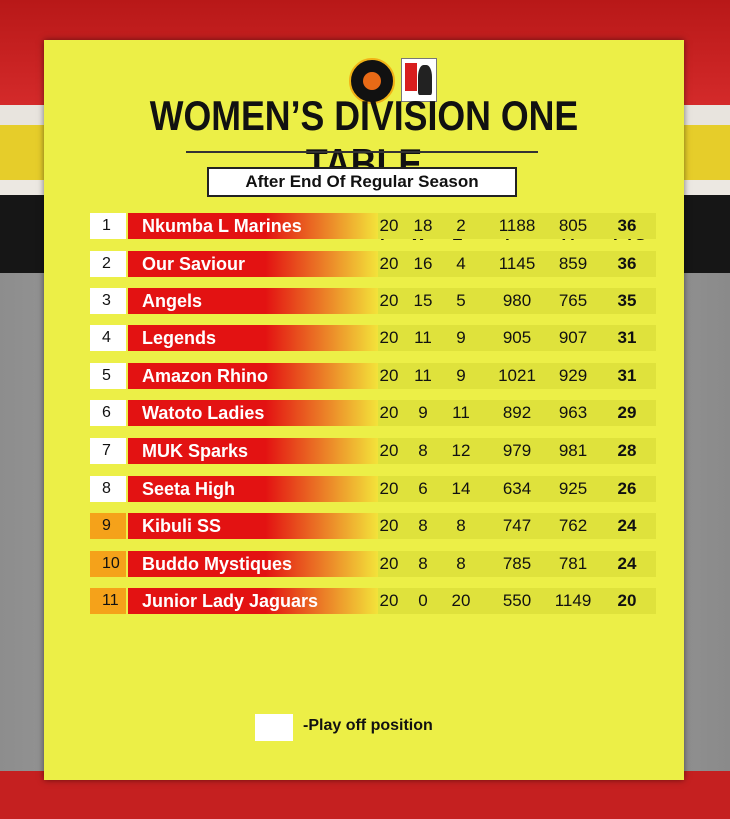  I want to click on cell-w: 15, so click(423, 300).